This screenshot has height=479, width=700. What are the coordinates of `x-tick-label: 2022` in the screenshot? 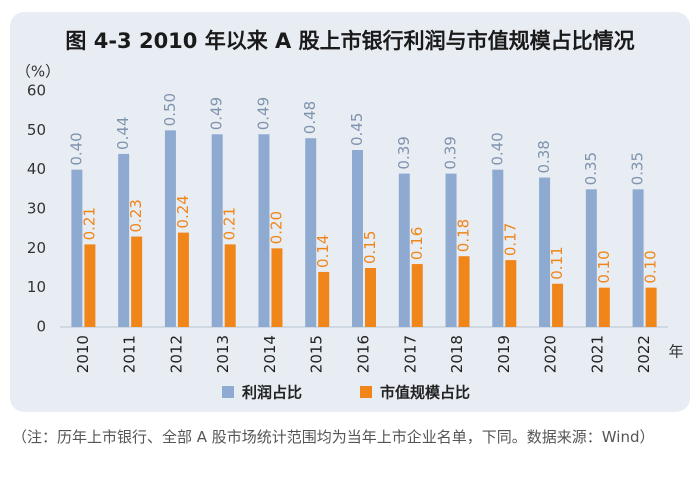 It's located at (644, 354).